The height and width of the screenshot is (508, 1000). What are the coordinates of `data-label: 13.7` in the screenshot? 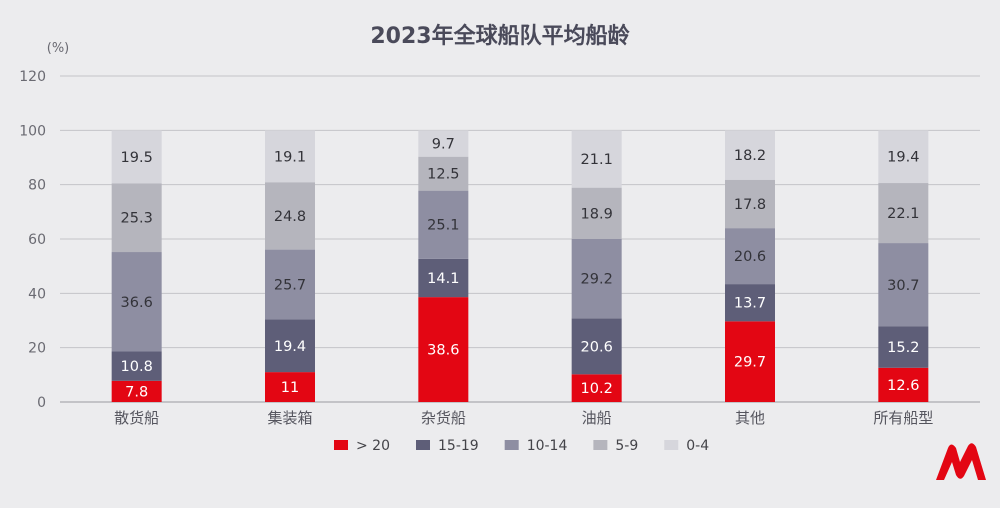 It's located at (750, 304).